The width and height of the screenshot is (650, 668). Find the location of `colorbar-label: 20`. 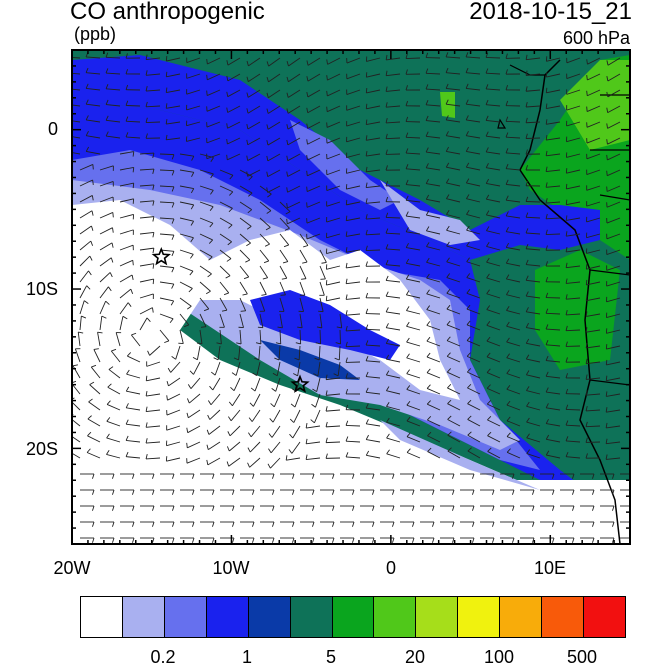

colorbar-label: 20 is located at coordinates (415, 657).